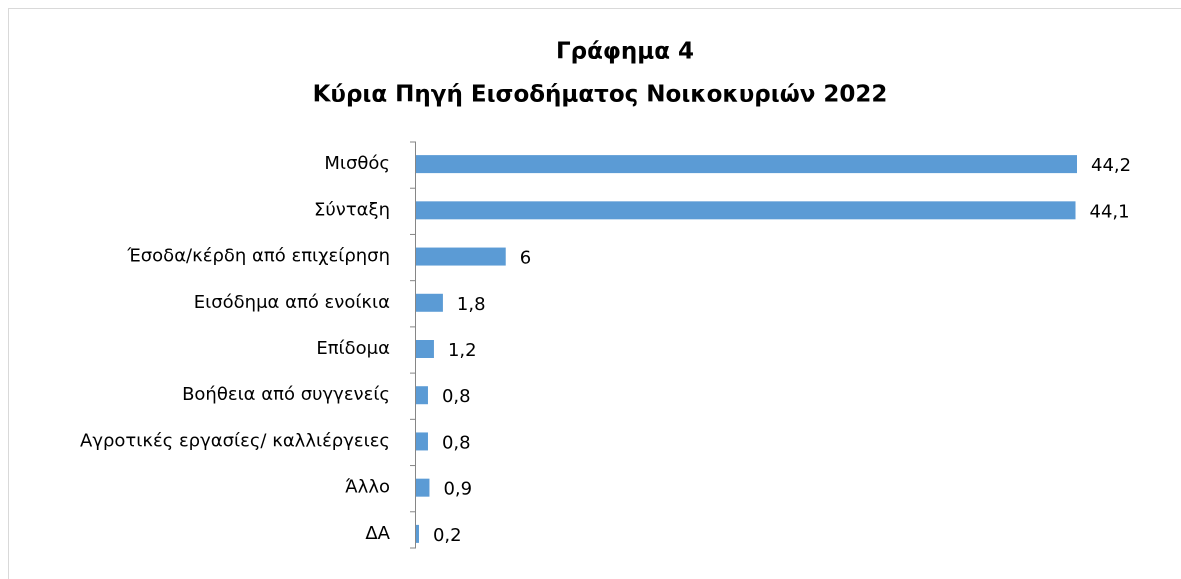 Image resolution: width=1181 pixels, height=579 pixels. I want to click on y-tick-label: ΔΑ, so click(377, 533).